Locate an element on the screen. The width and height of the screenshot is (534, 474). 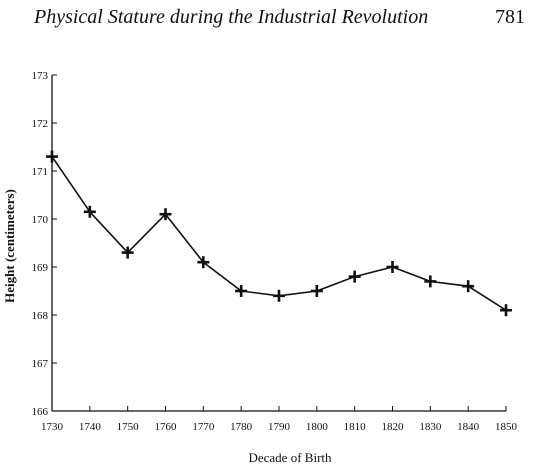
x-tick-label: 1750 is located at coordinates (128, 427).